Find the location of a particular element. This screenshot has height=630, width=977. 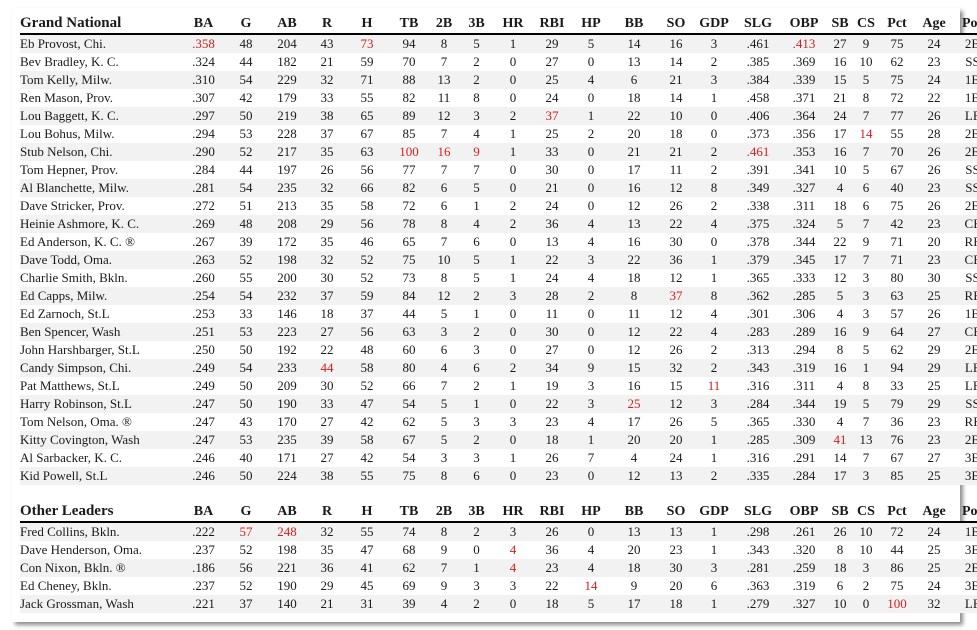

stat-cell-so: 14 is located at coordinates (676, 62).